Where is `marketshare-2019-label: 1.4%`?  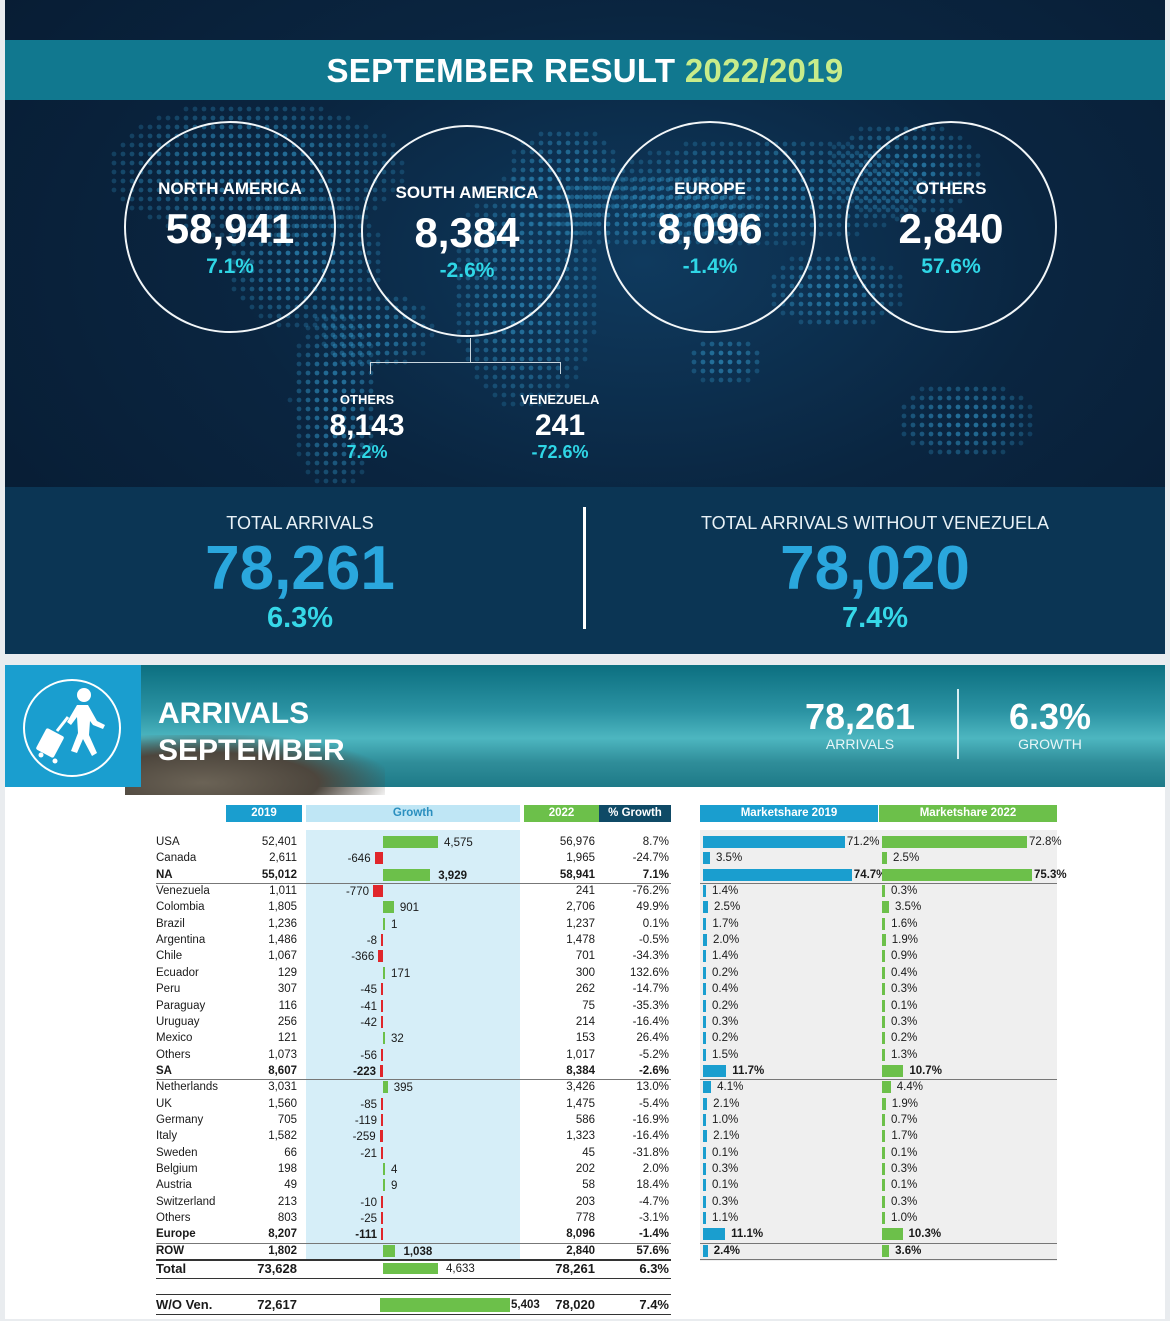
marketshare-2019-label: 1.4% is located at coordinates (725, 891).